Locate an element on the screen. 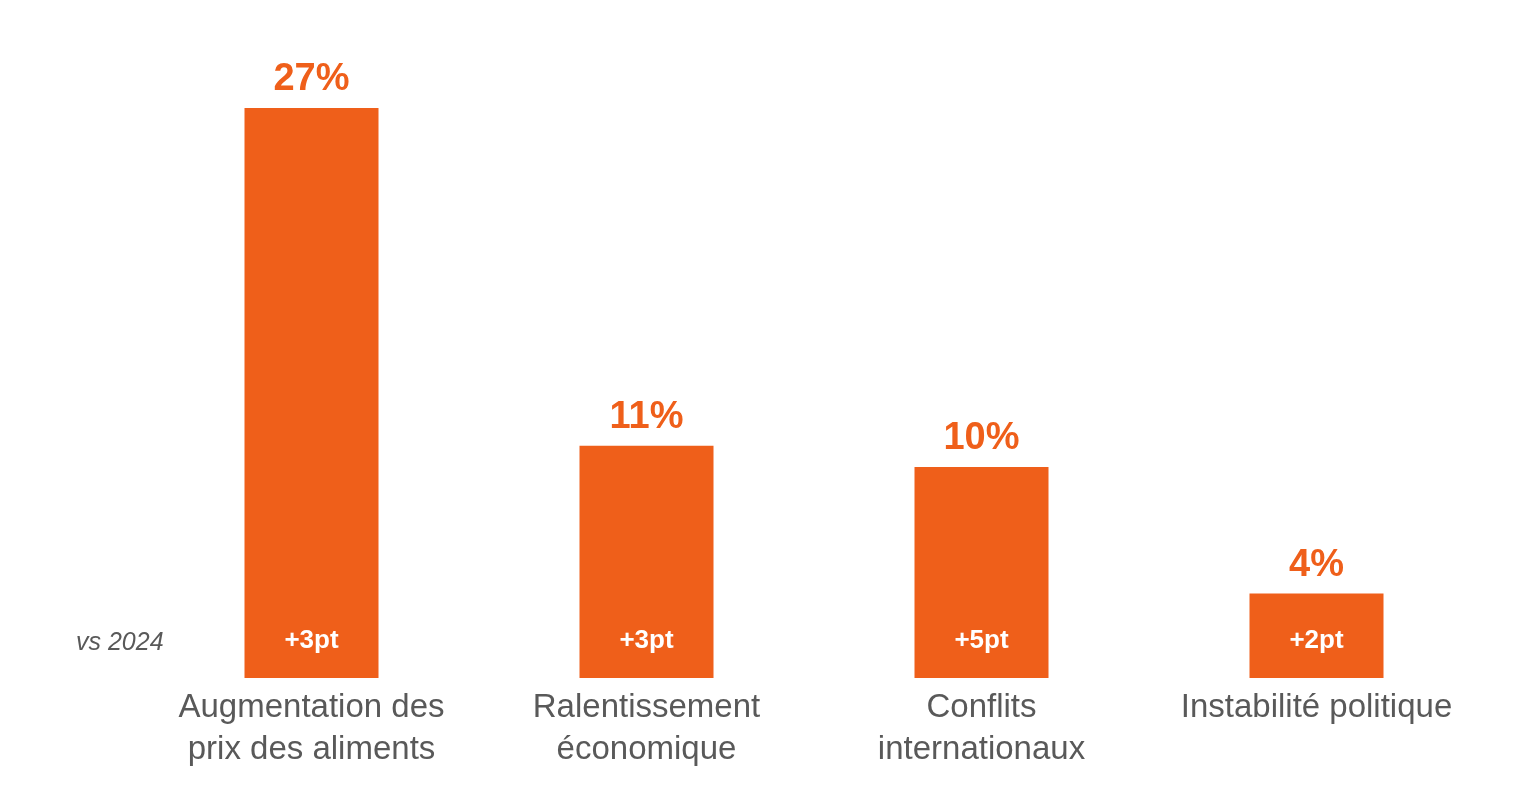 The image size is (1521, 798). annotation: +2pt is located at coordinates (1316, 639).